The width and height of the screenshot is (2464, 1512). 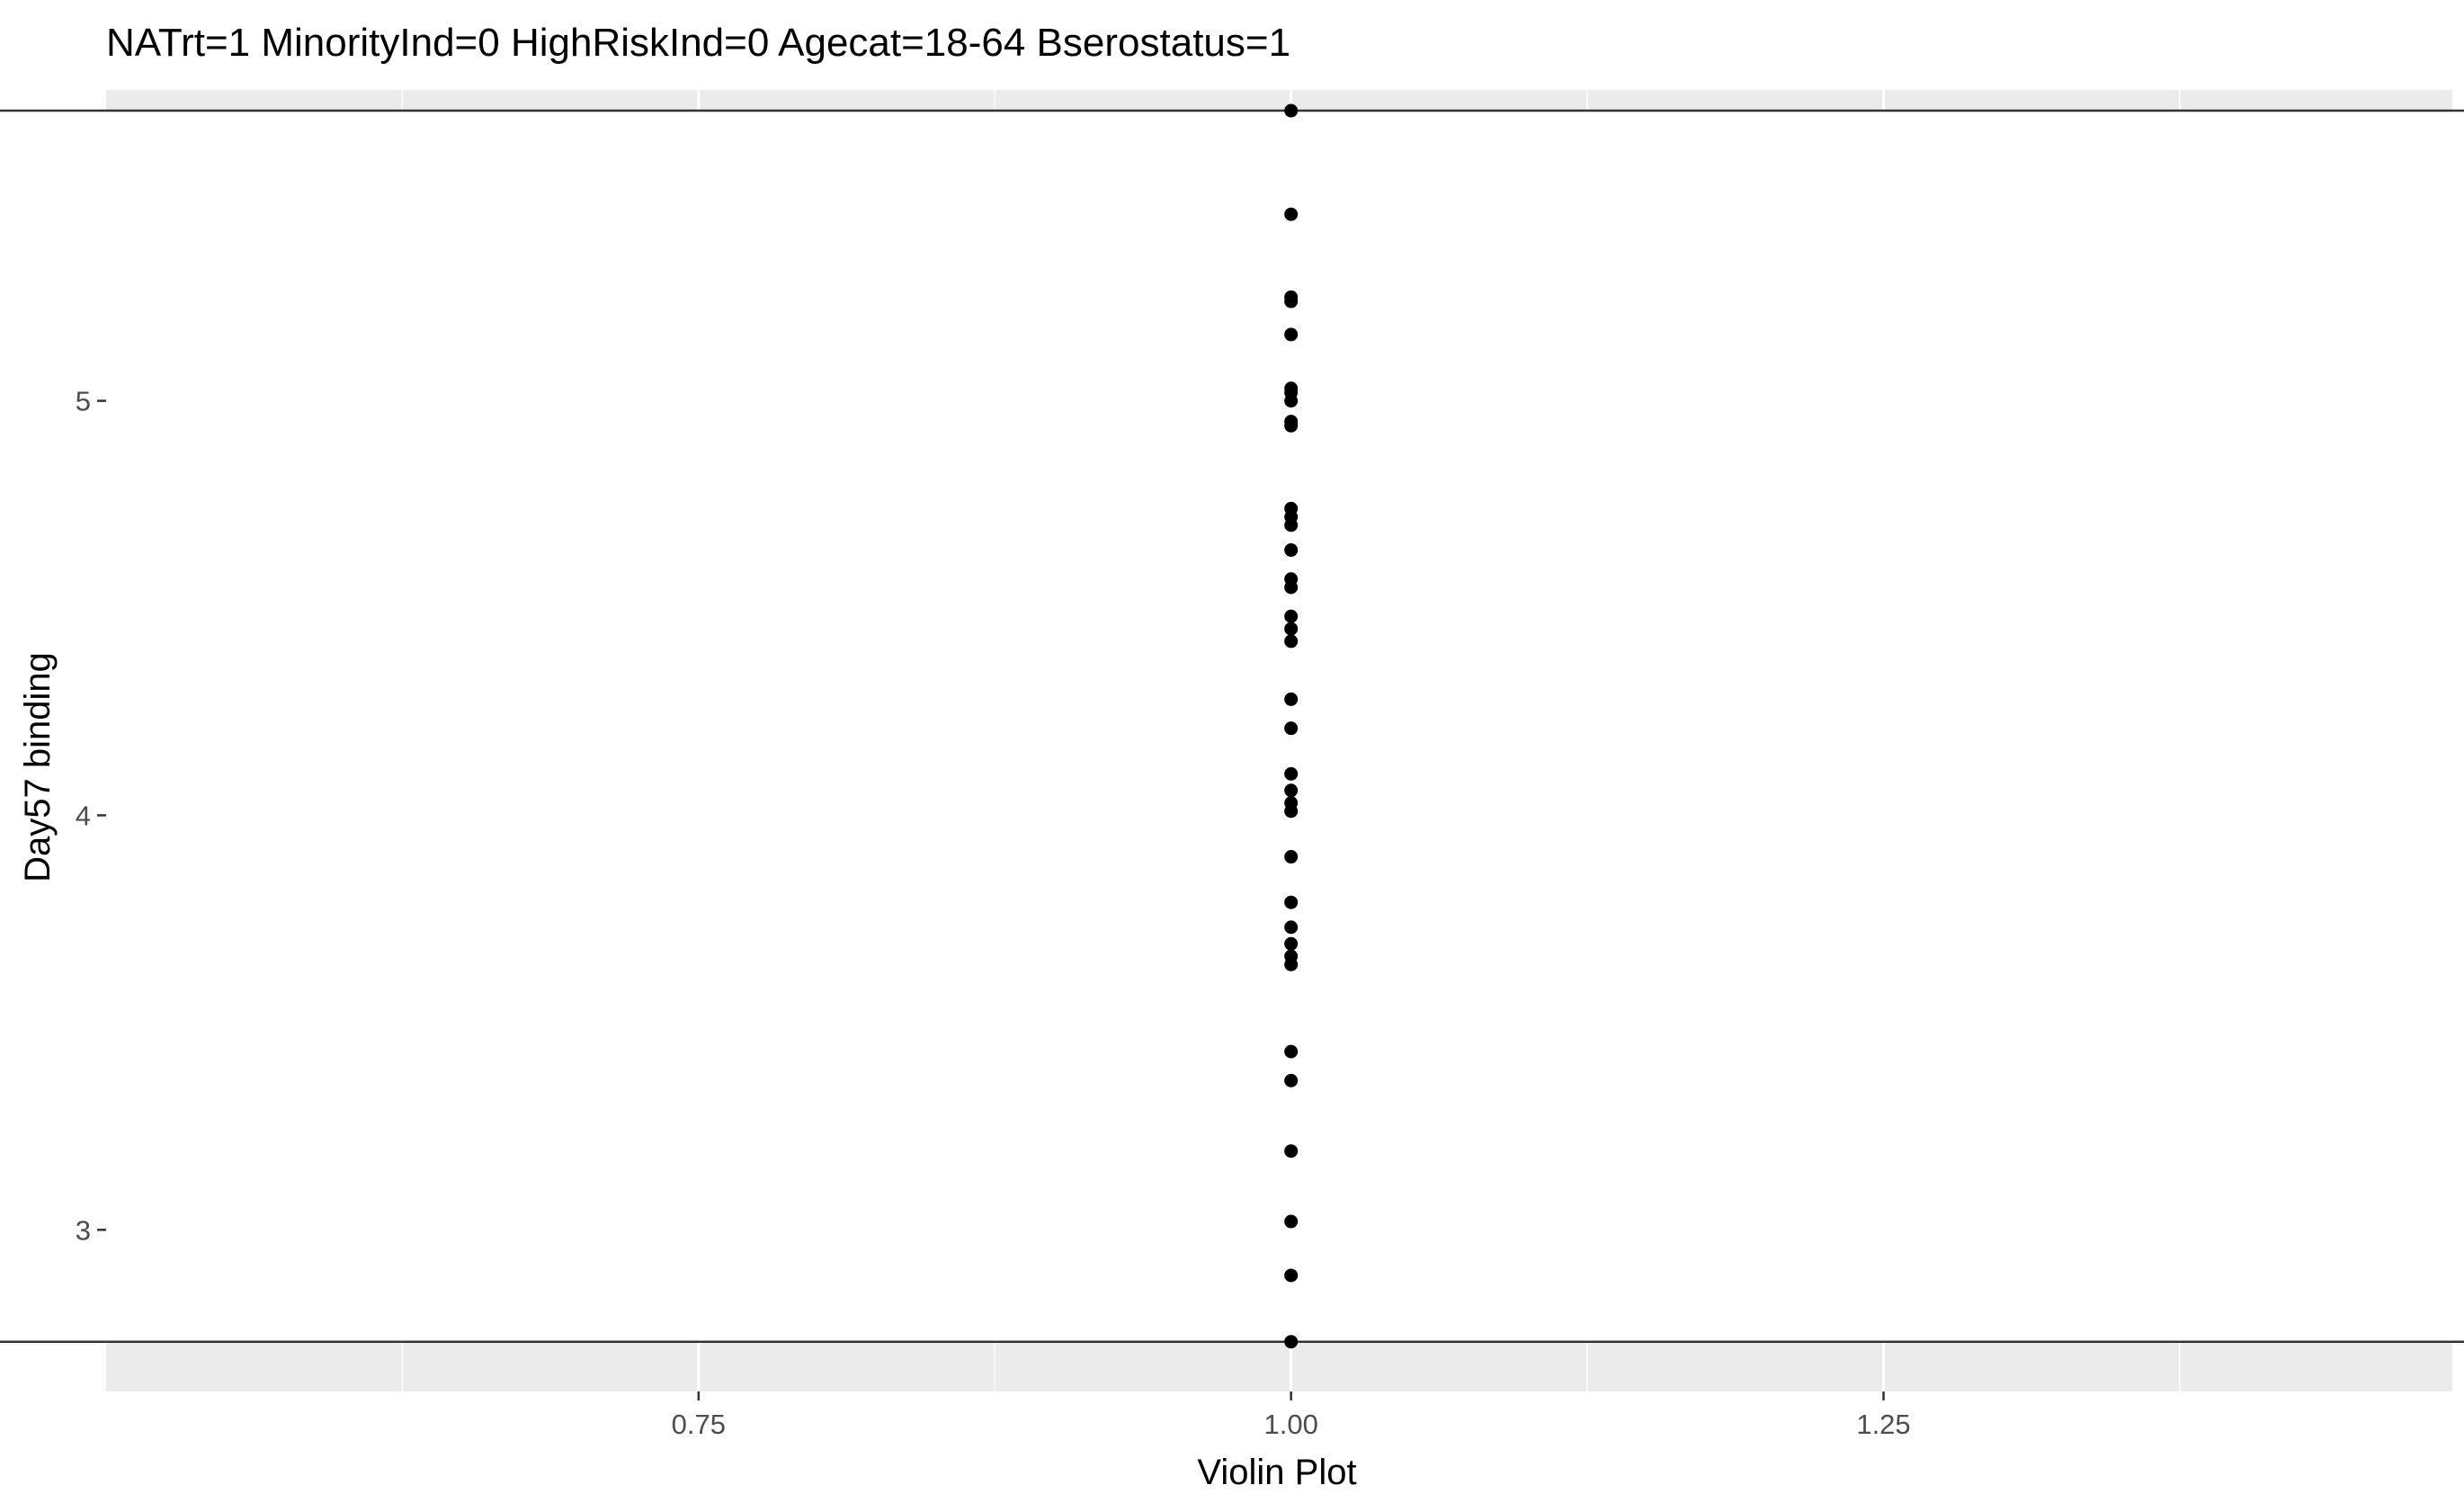 I want to click on data-points, so click(x=1292, y=726).